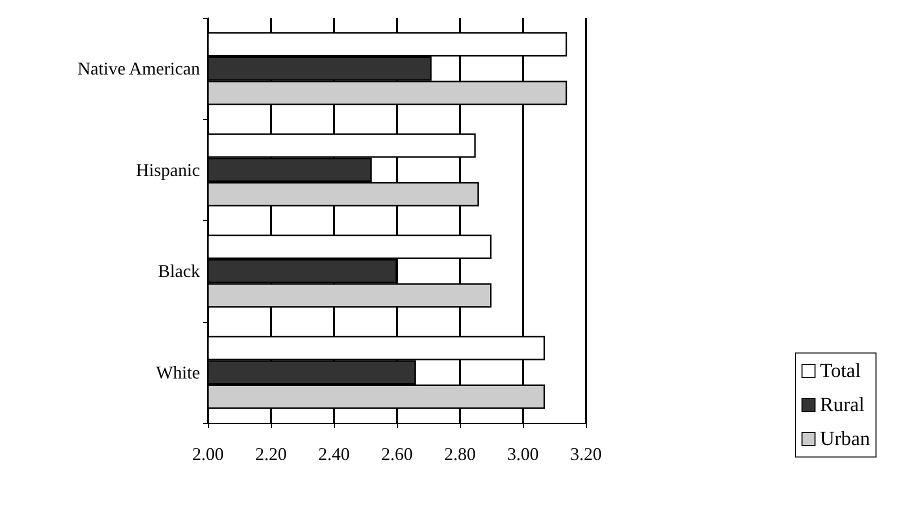 The width and height of the screenshot is (904, 511). Describe the element at coordinates (178, 372) in the screenshot. I see `y-tick-label: White` at that location.